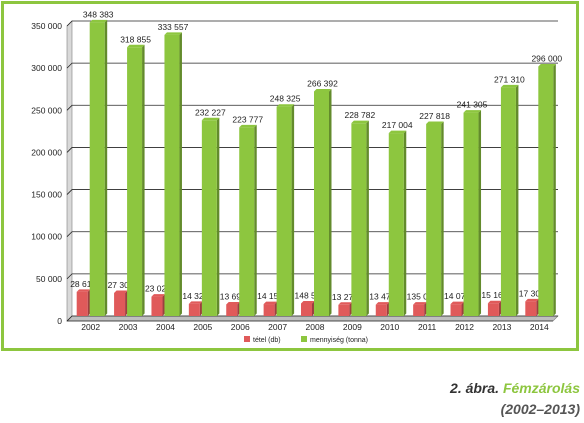 The height and width of the screenshot is (423, 584). Describe the element at coordinates (322, 83) in the screenshot. I see `data-label: 266 392` at that location.